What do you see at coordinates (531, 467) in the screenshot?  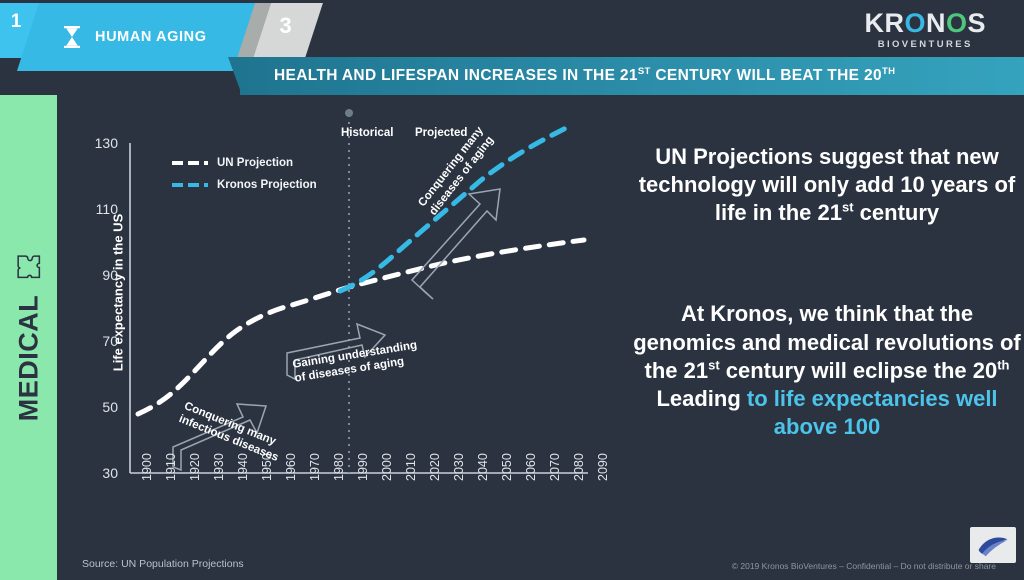 I see `x-tick-2060: 2060` at bounding box center [531, 467].